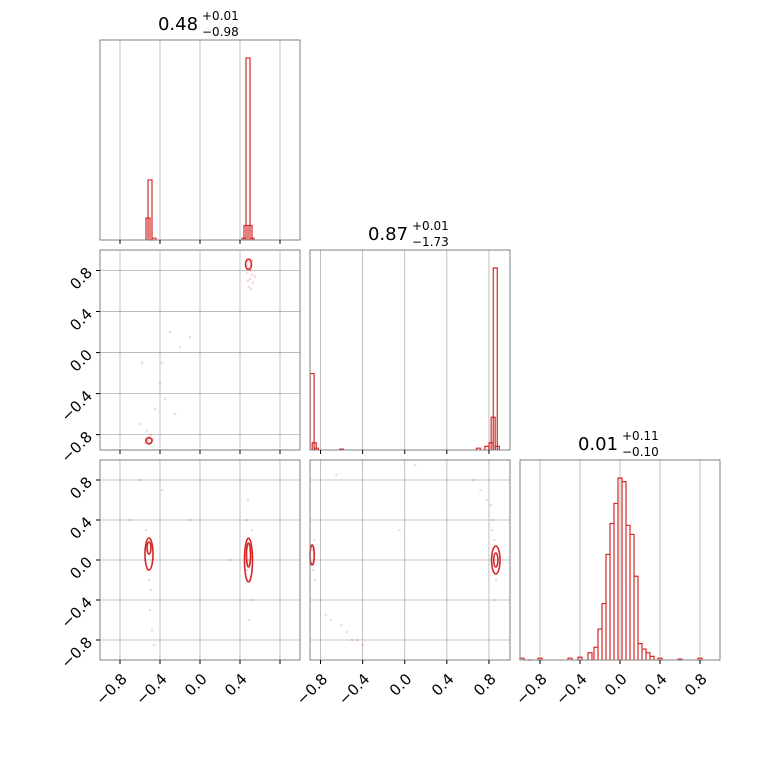  What do you see at coordinates (200, 126) in the screenshot?
I see `panel-diag-0: 0.48 +0.01 −0.98` at bounding box center [200, 126].